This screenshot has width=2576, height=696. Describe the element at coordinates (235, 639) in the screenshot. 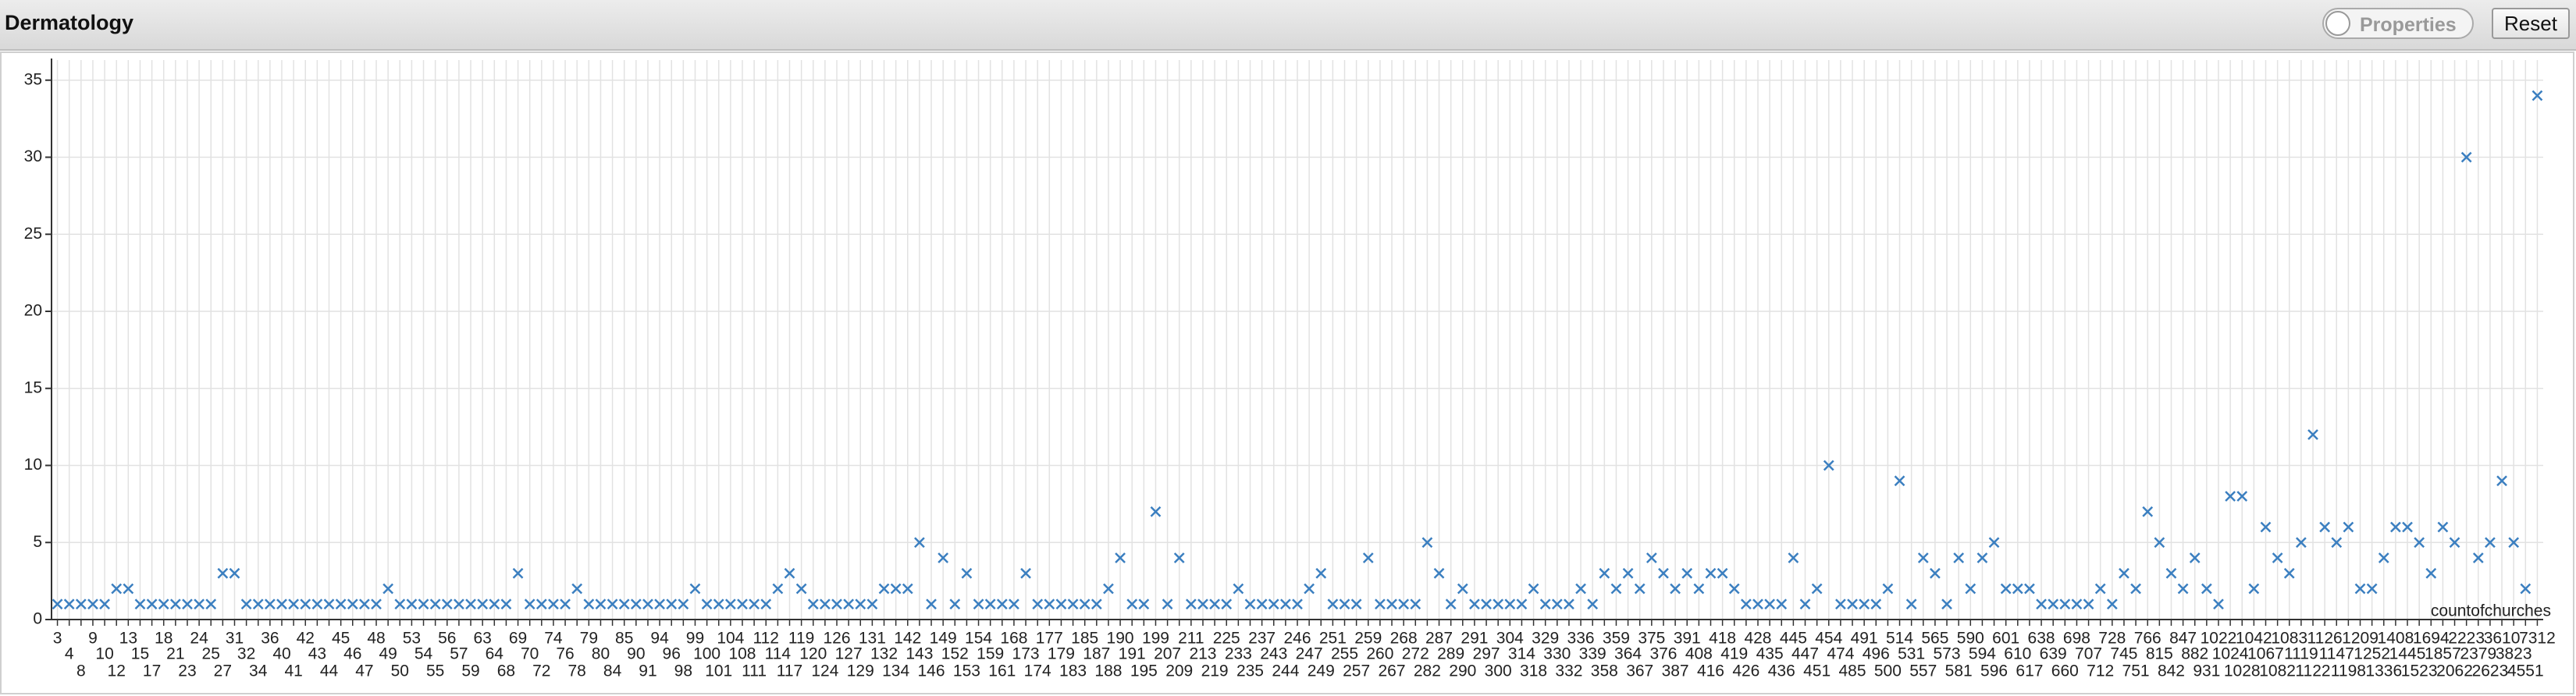

I see `x-tick-label: 31` at that location.